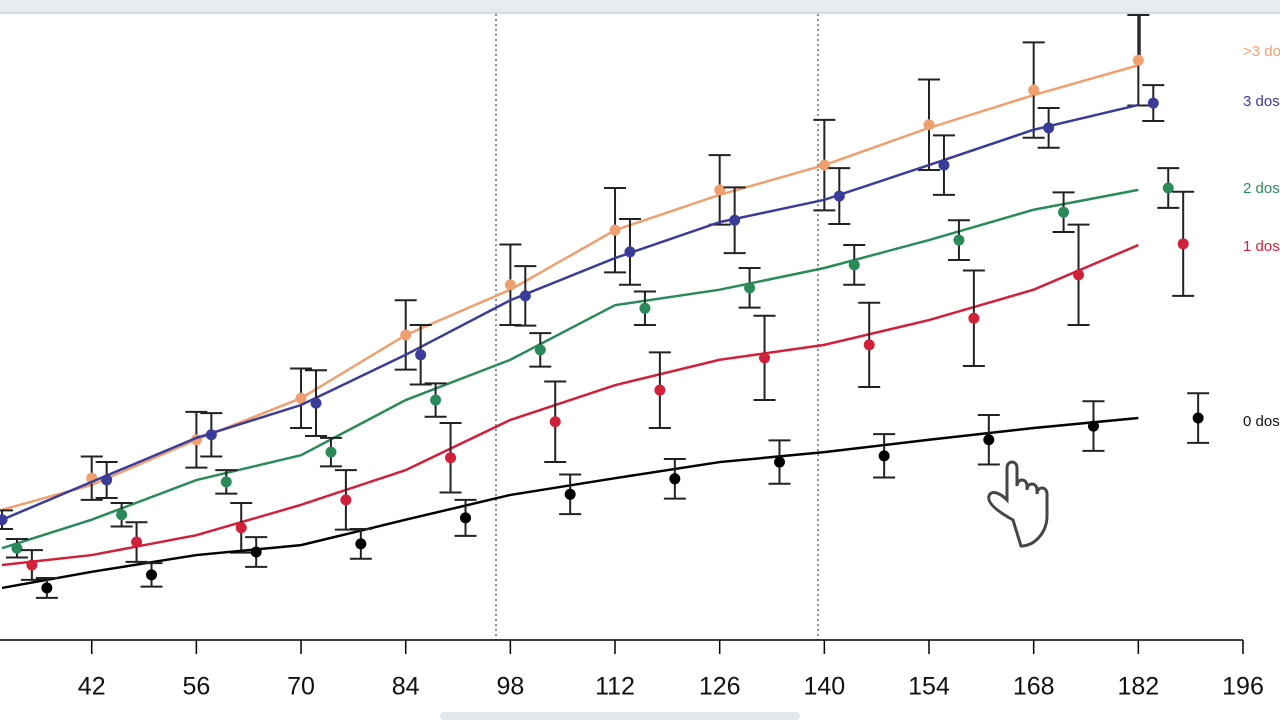 This screenshot has width=1280, height=720. I want to click on legend-label: 3 dos, so click(1261, 101).